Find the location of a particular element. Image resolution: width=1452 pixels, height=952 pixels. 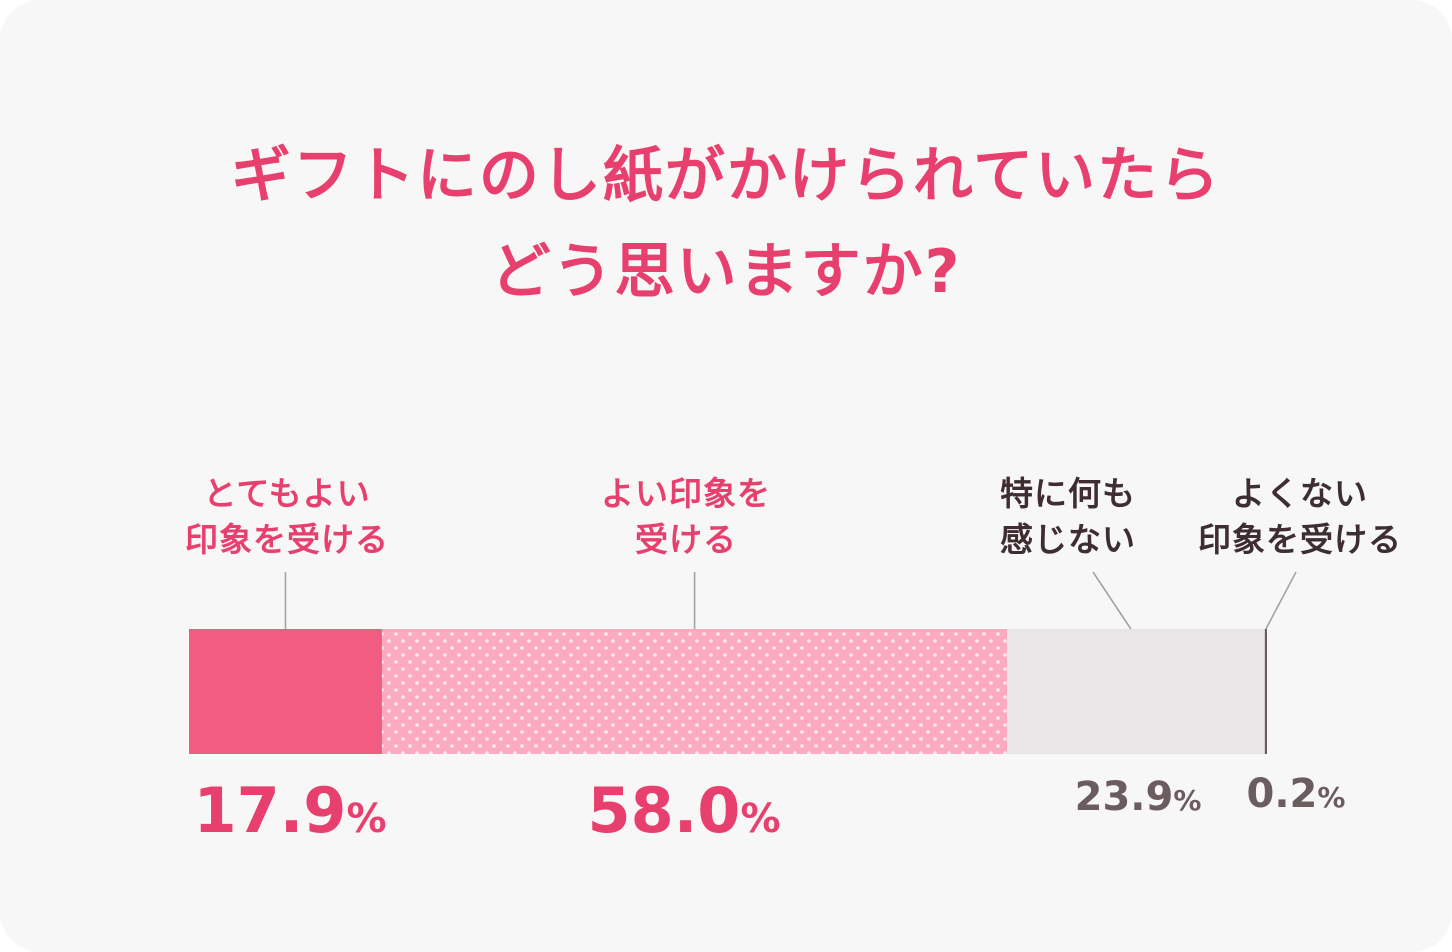

value-labels: 17.9% 58.0% 23.9% 0.2% is located at coordinates (769, 809).